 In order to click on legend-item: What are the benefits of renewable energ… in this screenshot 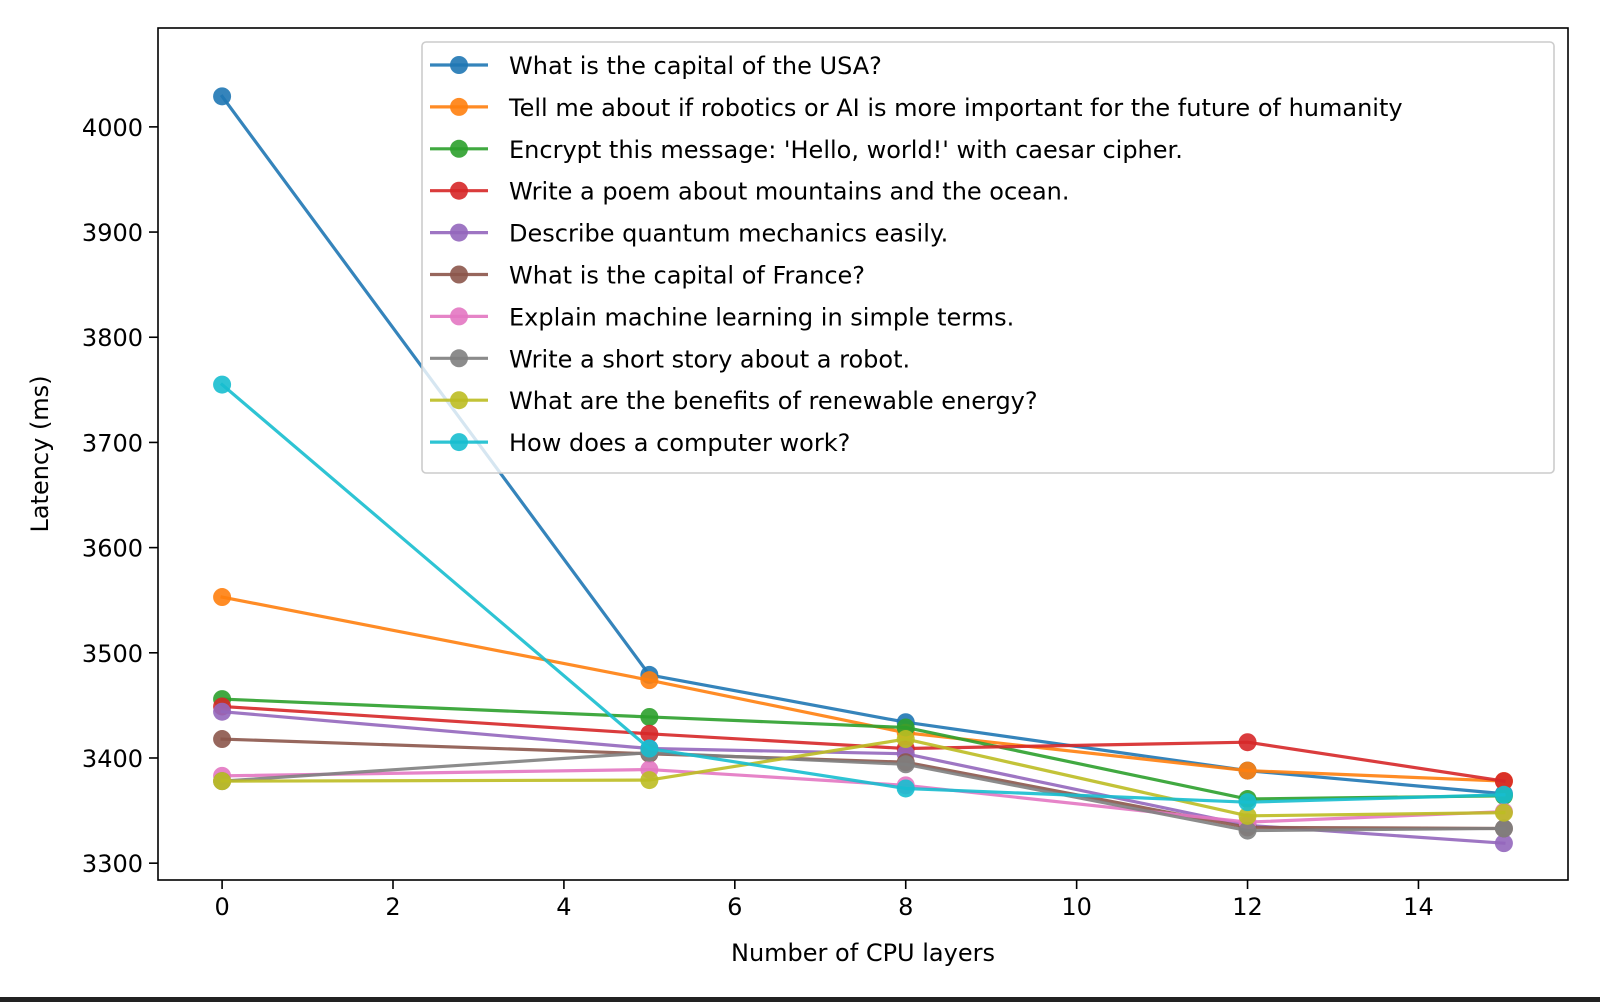, I will do `click(734, 401)`.